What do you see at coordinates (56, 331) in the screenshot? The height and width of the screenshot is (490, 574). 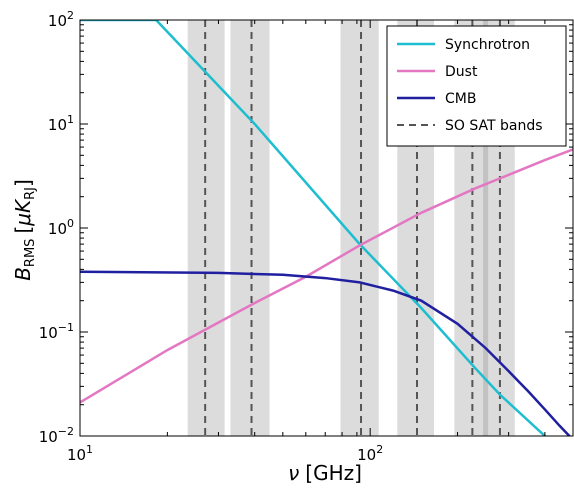 I see `y-tick-label: 10⁻¹` at bounding box center [56, 331].